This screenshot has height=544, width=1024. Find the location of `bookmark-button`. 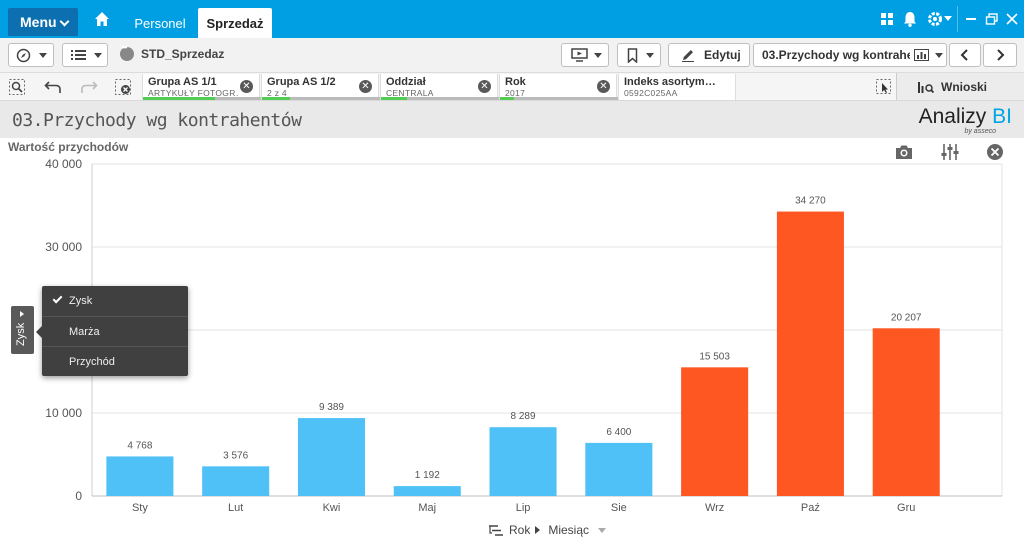

bookmark-button is located at coordinates (639, 55).